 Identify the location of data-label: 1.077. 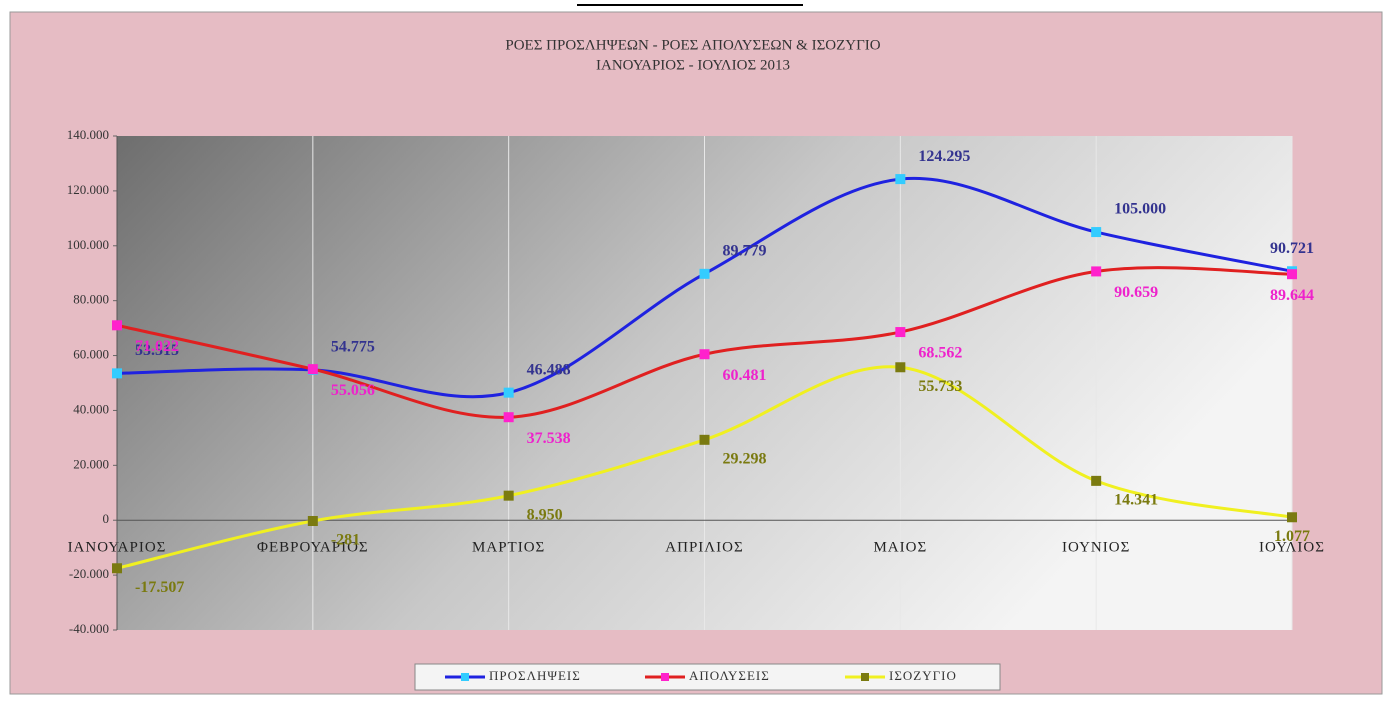
(1292, 536).